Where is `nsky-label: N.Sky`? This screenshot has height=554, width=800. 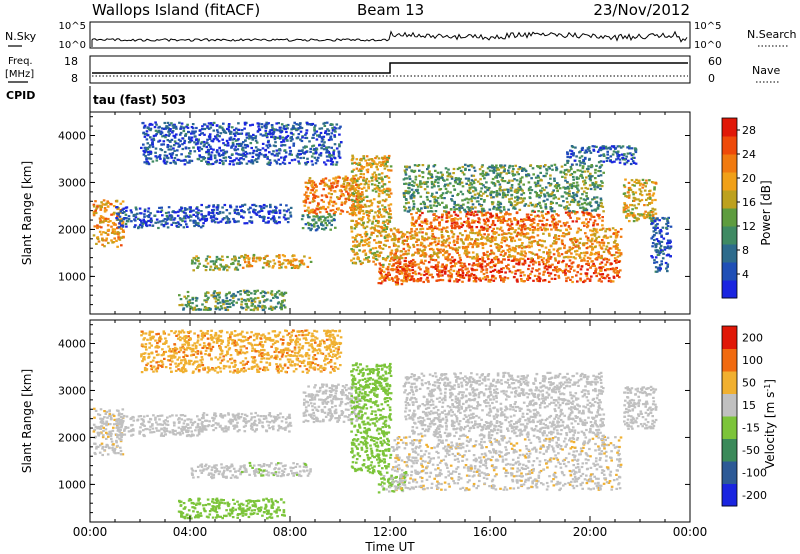 nsky-label: N.Sky is located at coordinates (21, 36).